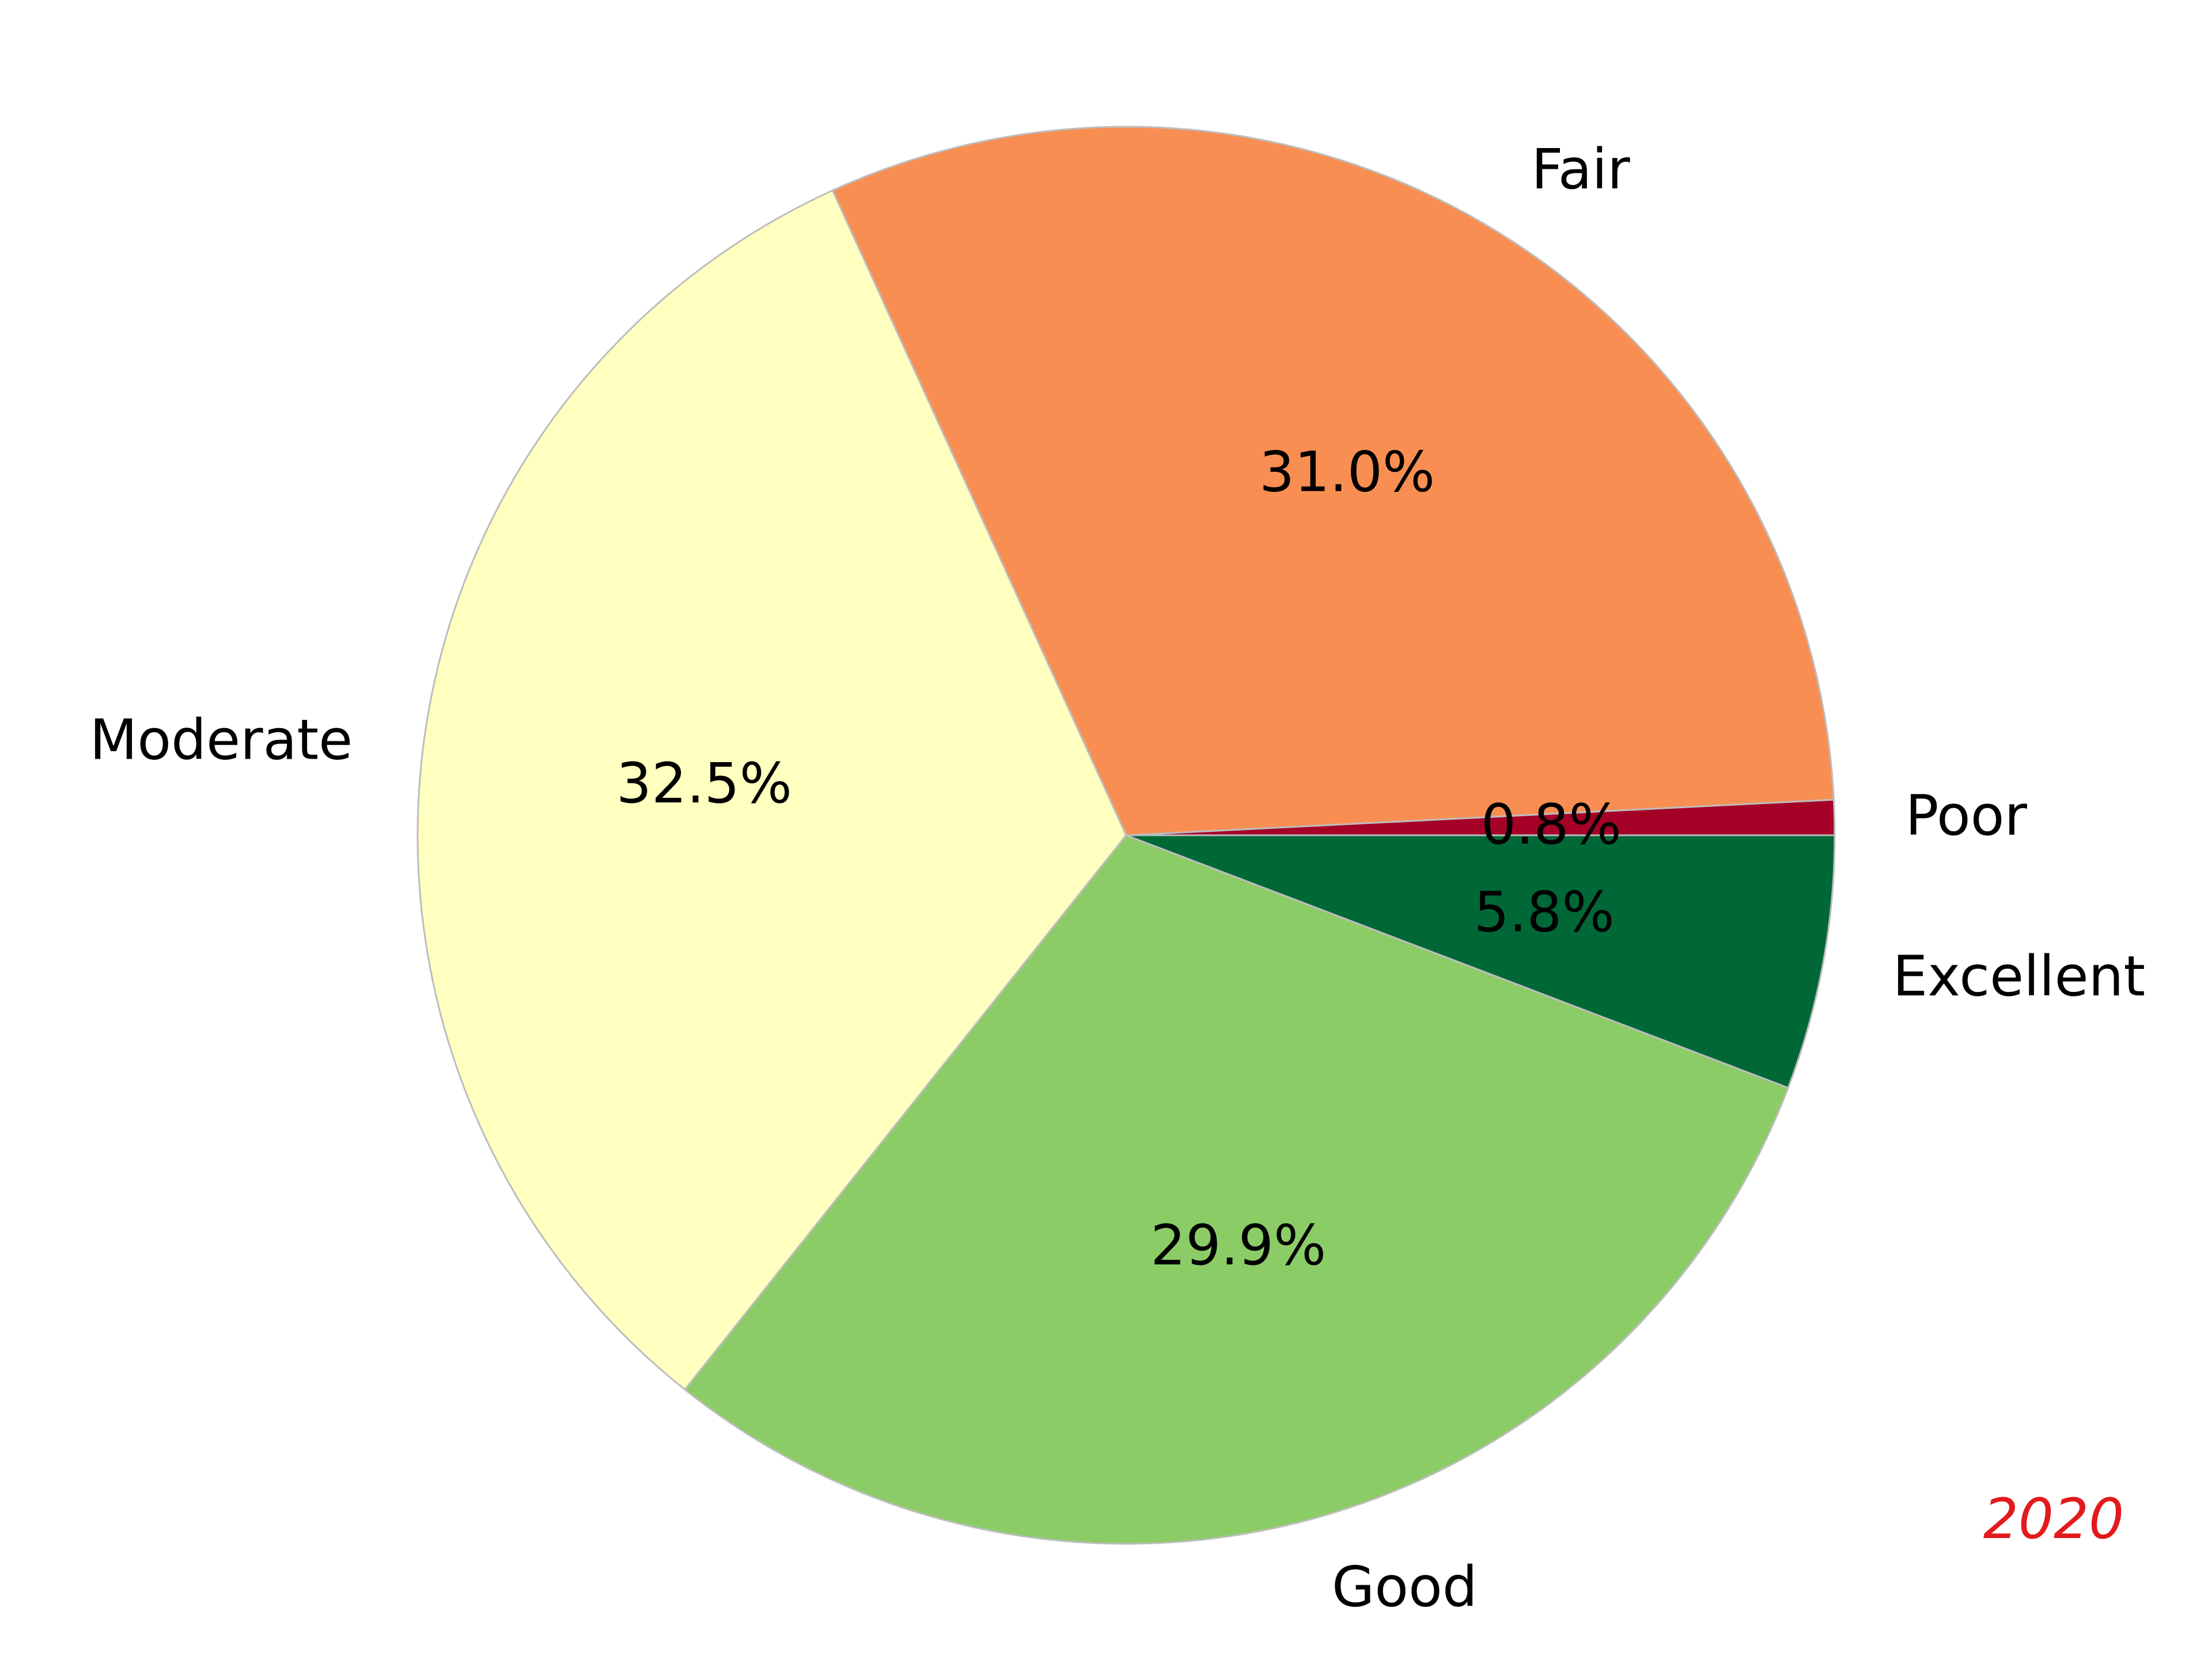 This screenshot has height=1659, width=2212. Describe the element at coordinates (1405, 1587) in the screenshot. I see `category-label-good: Good` at that location.